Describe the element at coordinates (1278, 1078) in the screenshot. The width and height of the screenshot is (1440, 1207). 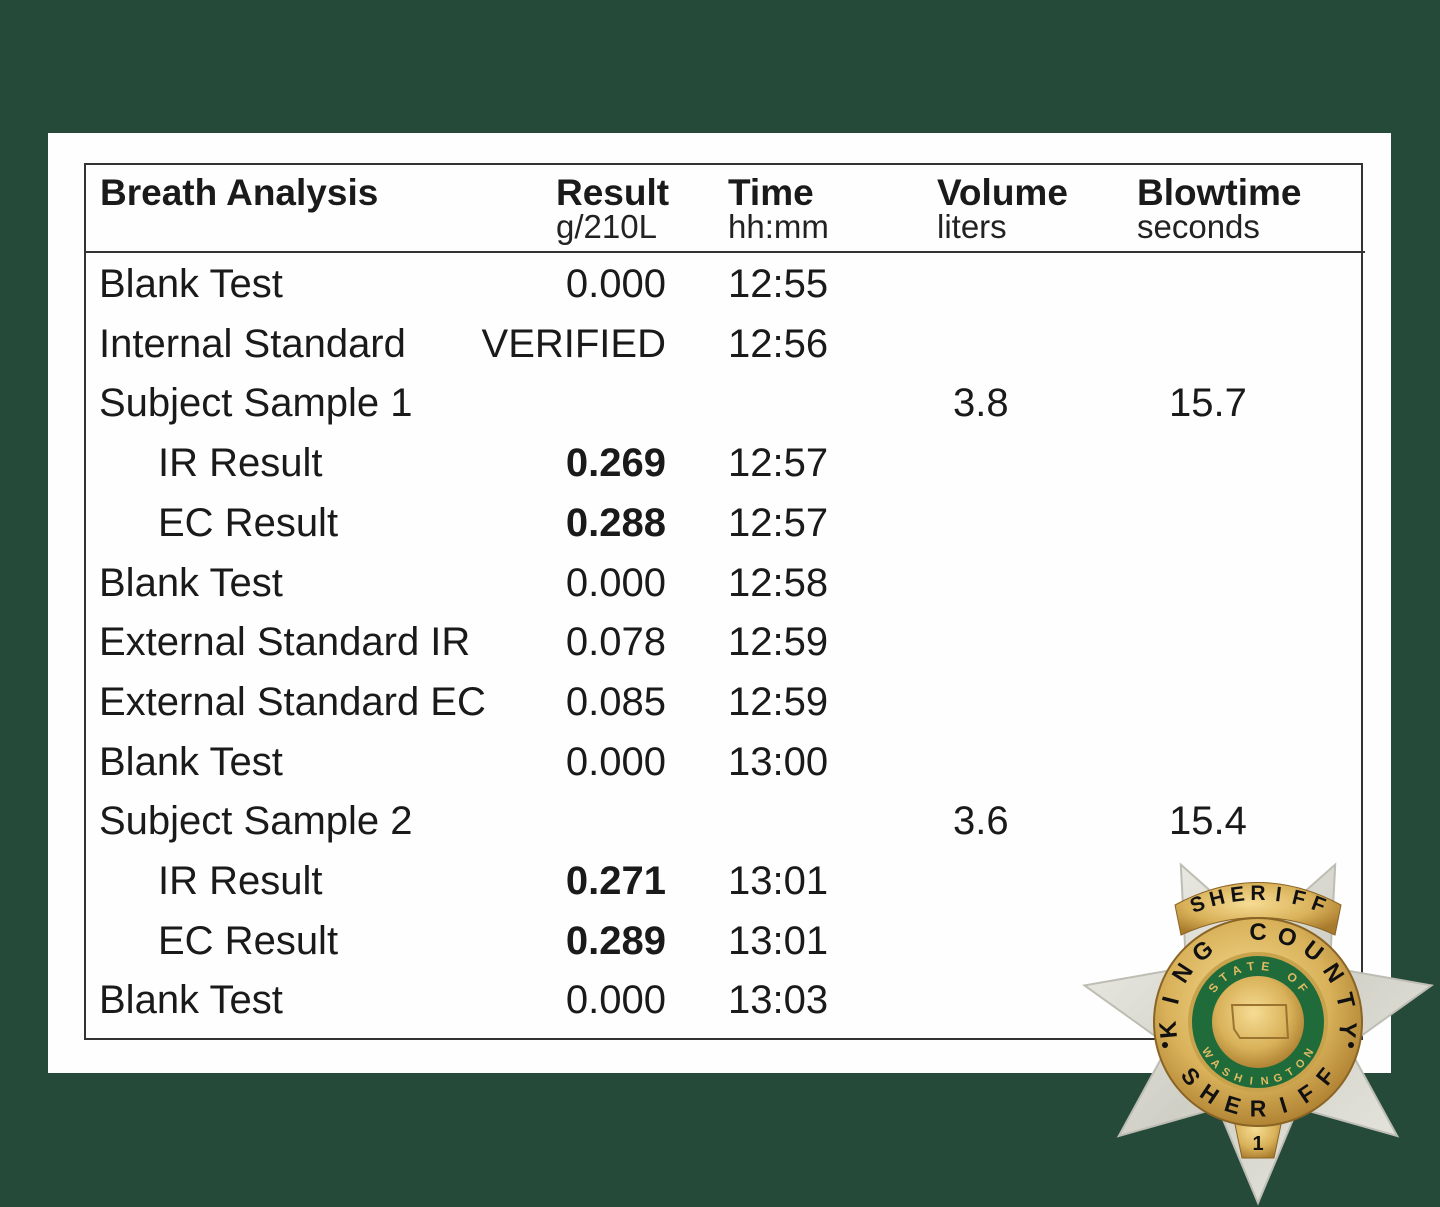
I see `badge-letter: G` at that location.